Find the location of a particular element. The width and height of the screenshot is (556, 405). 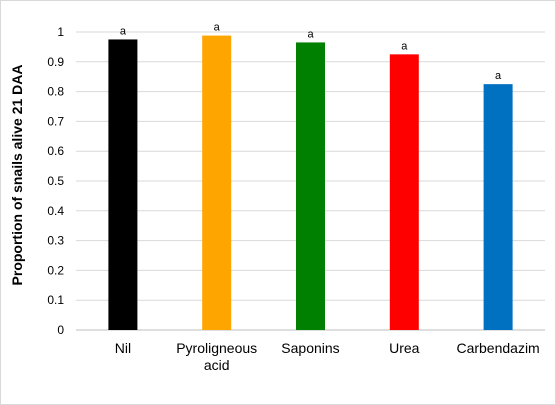

x-tick-label: Carbendazim is located at coordinates (497, 348).